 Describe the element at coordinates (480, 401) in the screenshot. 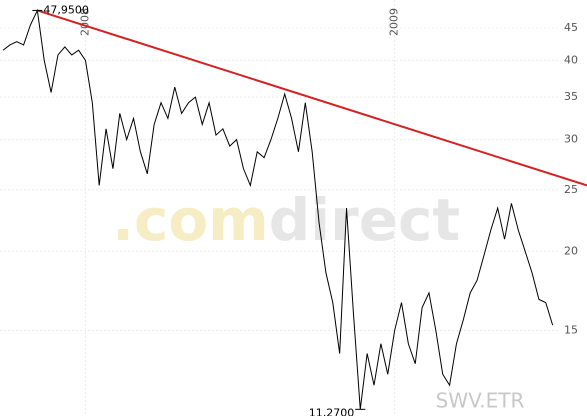

I see `symbol: SWV.ETR` at that location.